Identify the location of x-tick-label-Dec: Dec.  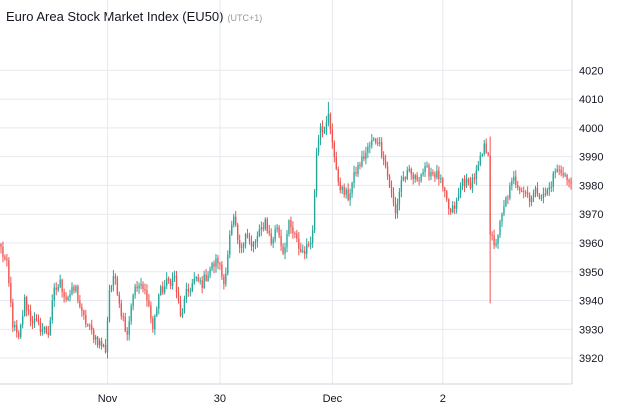
(333, 399).